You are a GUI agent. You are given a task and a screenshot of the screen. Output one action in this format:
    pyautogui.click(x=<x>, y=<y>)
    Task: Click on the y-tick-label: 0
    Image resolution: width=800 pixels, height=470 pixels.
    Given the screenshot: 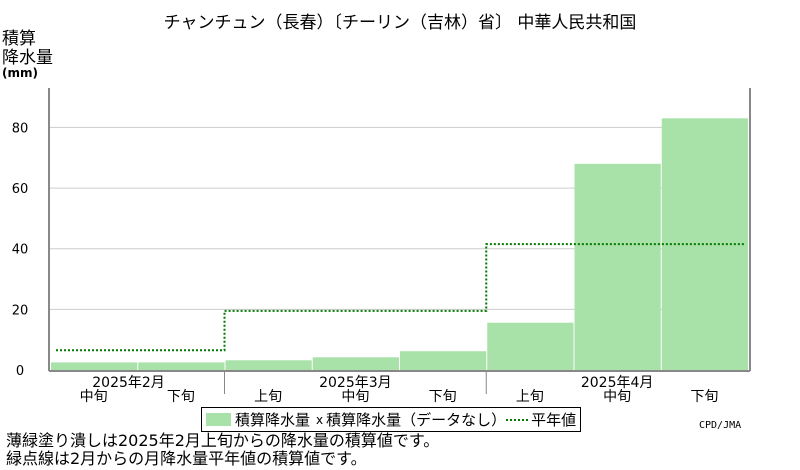 What is the action you would take?
    pyautogui.click(x=20, y=371)
    